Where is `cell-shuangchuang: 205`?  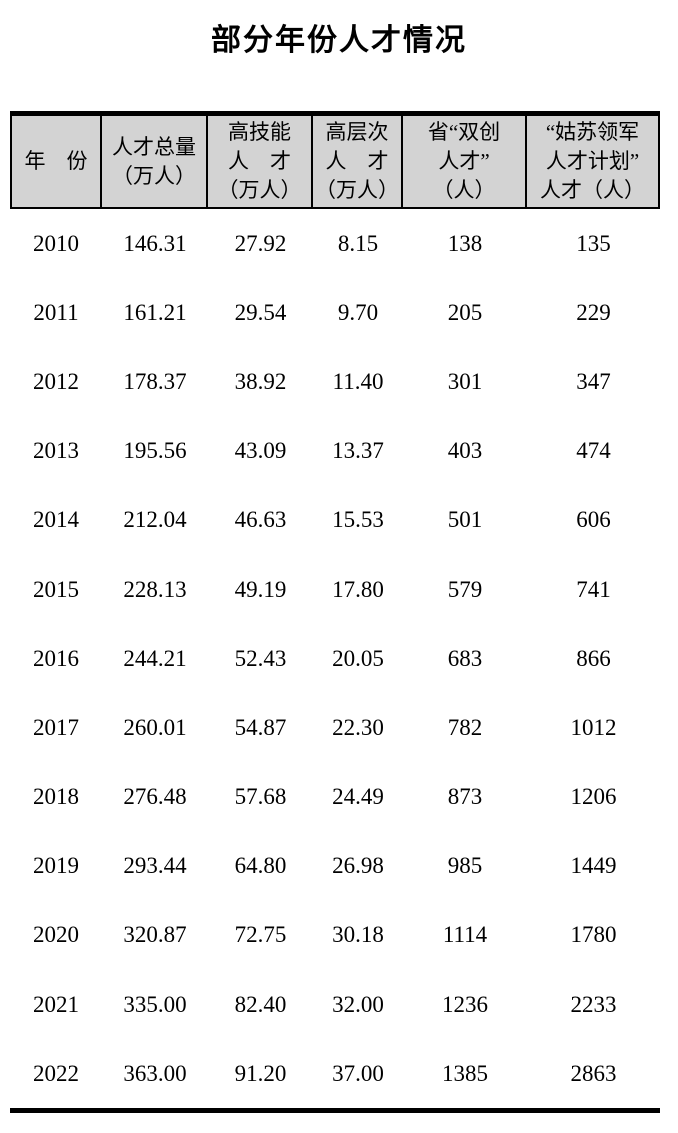
cell-shuangchuang: 205 is located at coordinates (465, 312).